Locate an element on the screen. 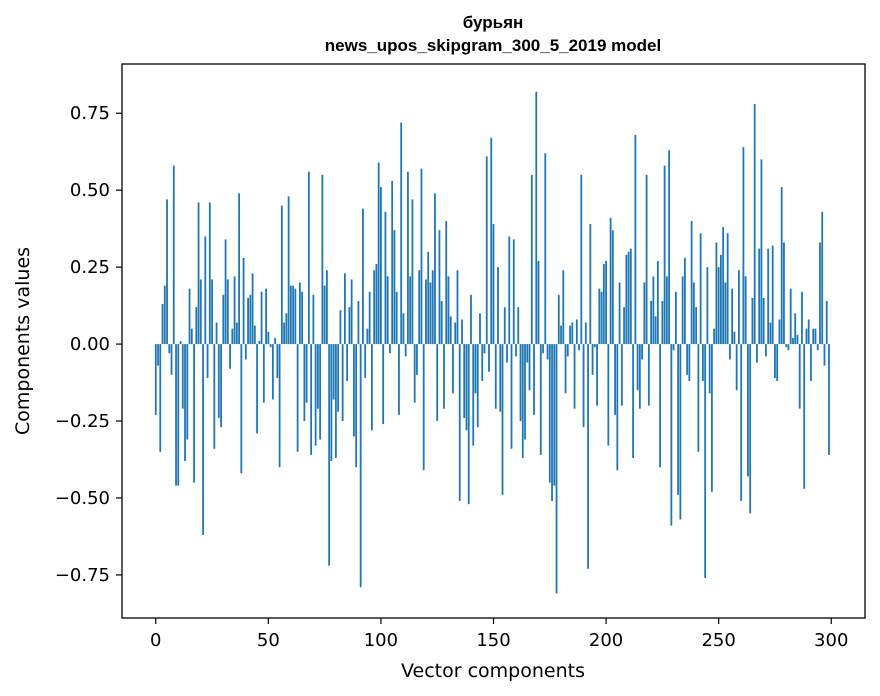 This screenshot has height=696, width=880. y-tick-label: 0.00 is located at coordinates (90, 344).